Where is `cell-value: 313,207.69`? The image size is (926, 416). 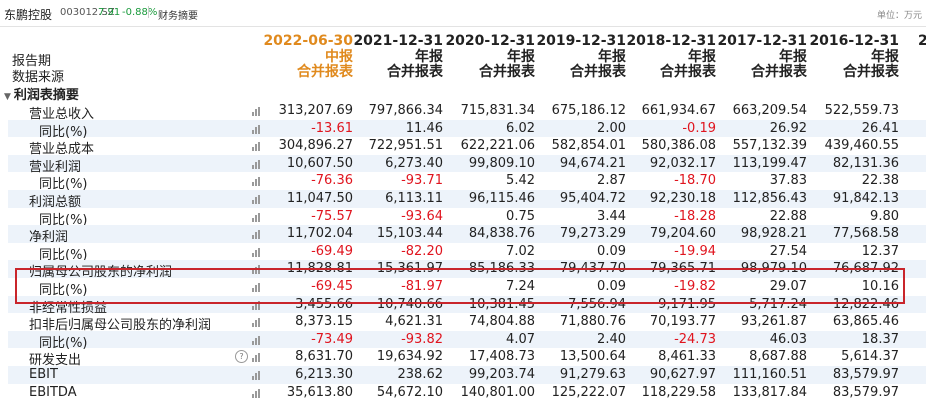 cell-value: 313,207.69 is located at coordinates (315, 110).